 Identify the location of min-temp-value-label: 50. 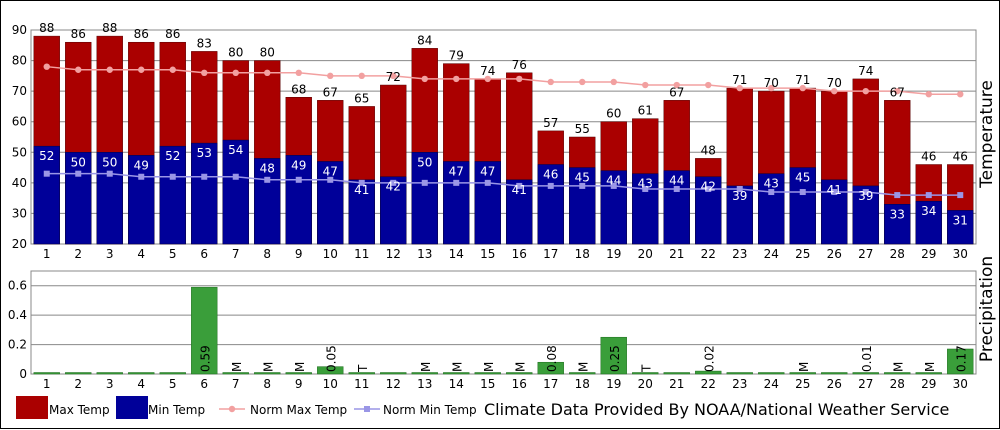
(109, 162).